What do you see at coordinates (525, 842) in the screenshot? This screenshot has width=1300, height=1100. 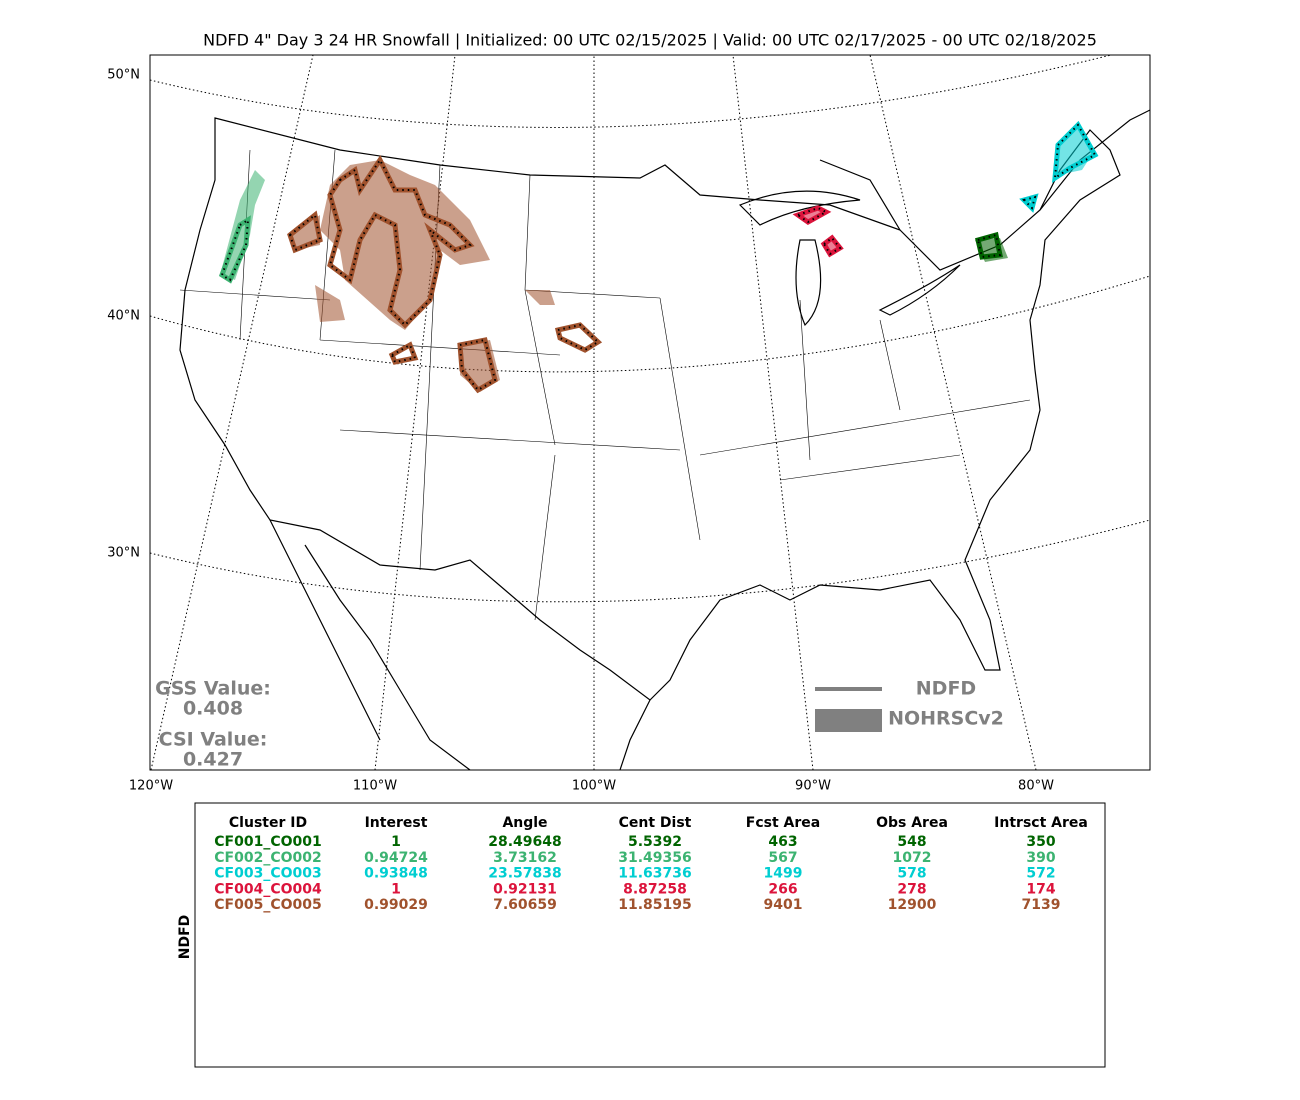 I see `table-cell: 28.49648` at bounding box center [525, 842].